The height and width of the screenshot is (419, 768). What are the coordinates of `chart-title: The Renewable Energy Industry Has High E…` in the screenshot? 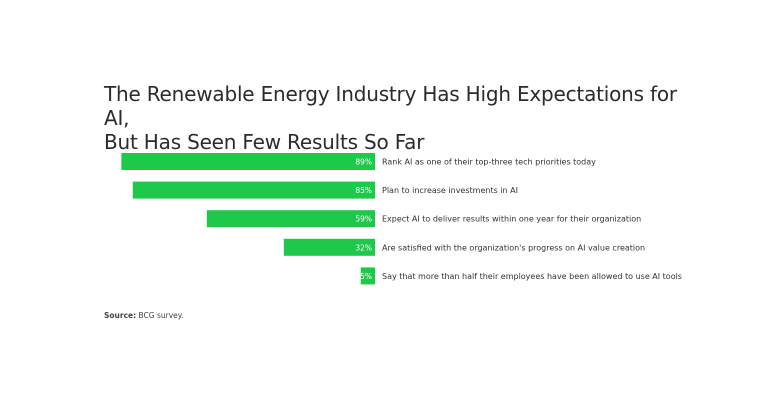 It's located at (404, 118).